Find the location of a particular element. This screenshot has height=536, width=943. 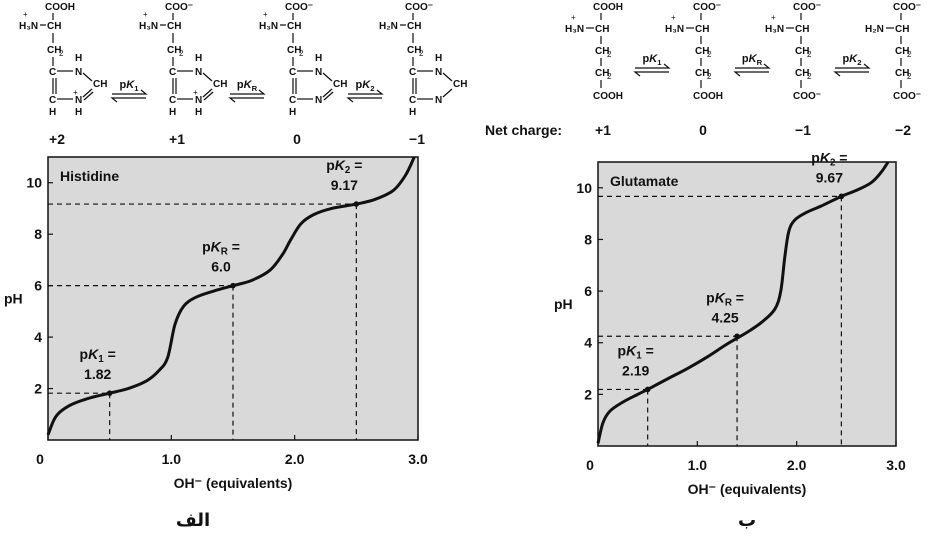

pk-value: 2.19 is located at coordinates (635, 370).